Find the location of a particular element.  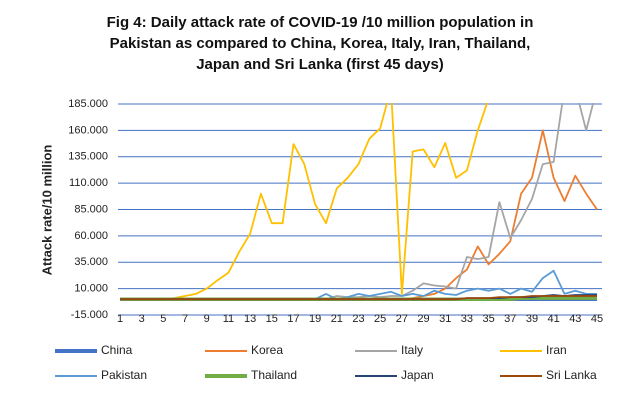

legend-label: Iran is located at coordinates (556, 350).